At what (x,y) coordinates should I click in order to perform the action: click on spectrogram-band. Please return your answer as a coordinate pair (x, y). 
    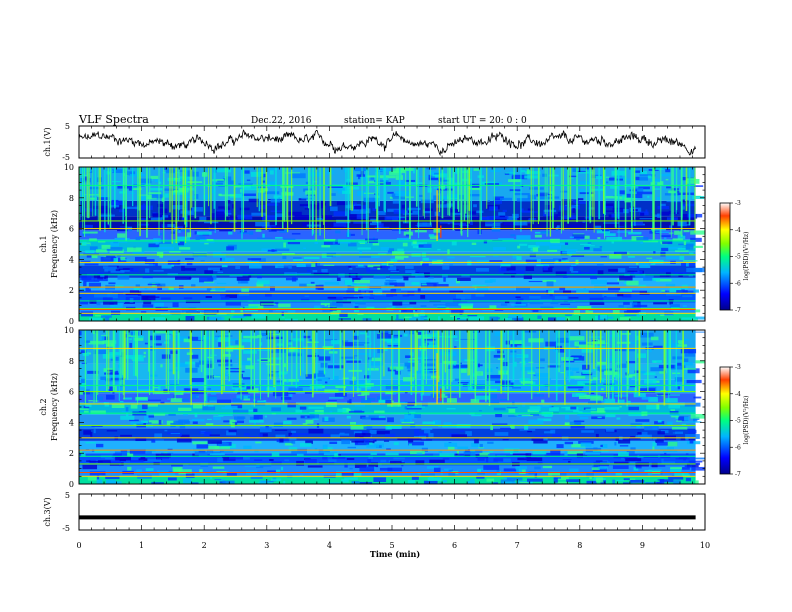
    Looking at the image, I should click on (387, 480).